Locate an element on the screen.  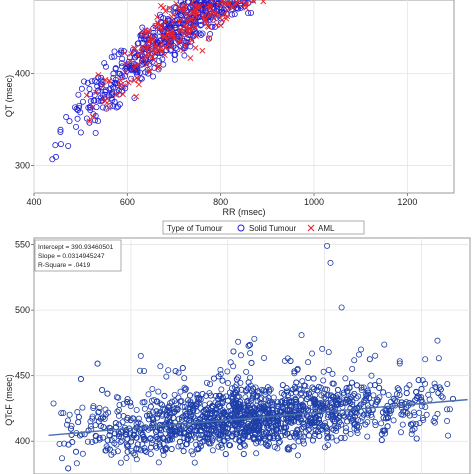
y-tick-label: 300 is located at coordinates (22, 165).